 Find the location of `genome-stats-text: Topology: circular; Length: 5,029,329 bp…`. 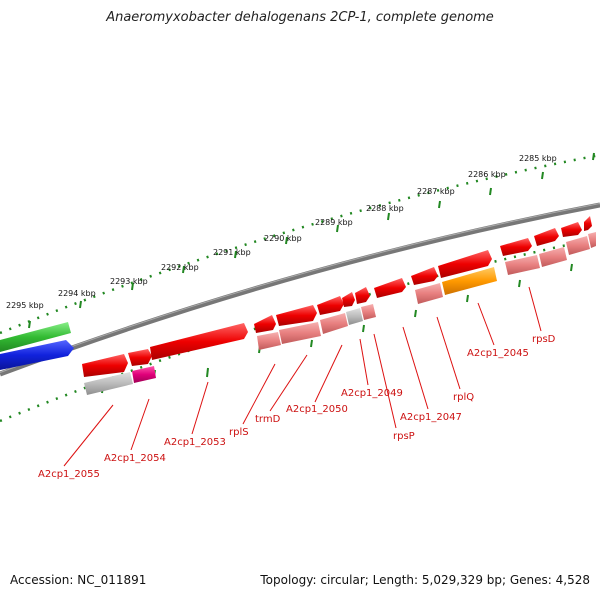

genome-stats-text: Topology: circular; Length: 5,029,329 bp… is located at coordinates (425, 580).